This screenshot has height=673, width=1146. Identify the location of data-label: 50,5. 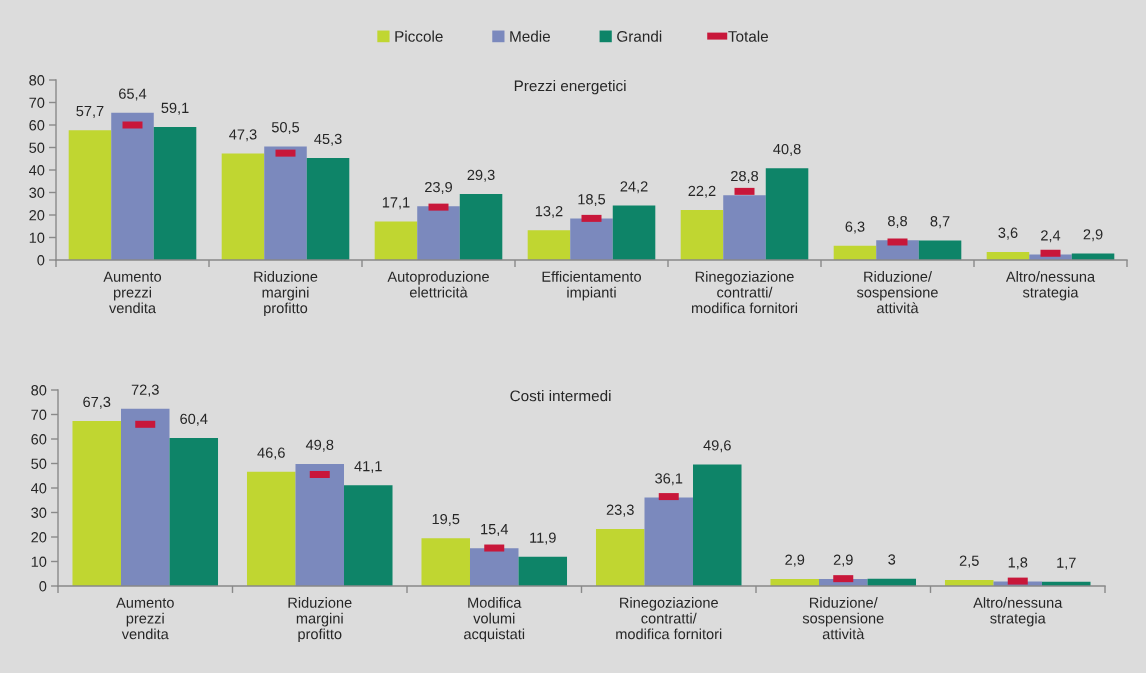
(285, 128).